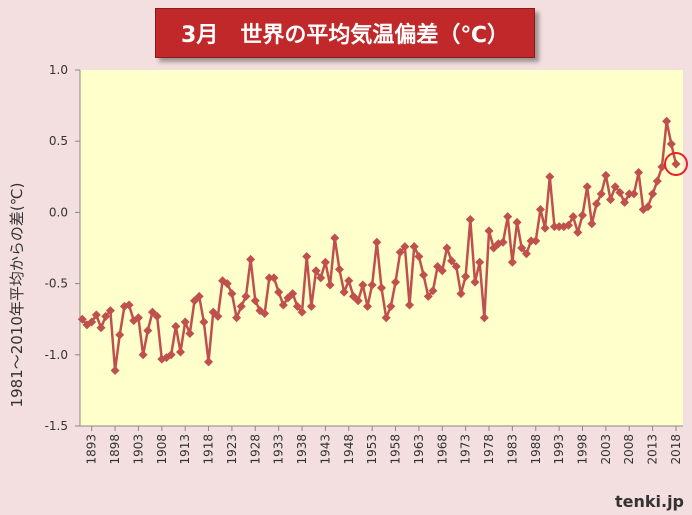  I want to click on x-tick-label: 1933, so click(279, 449).